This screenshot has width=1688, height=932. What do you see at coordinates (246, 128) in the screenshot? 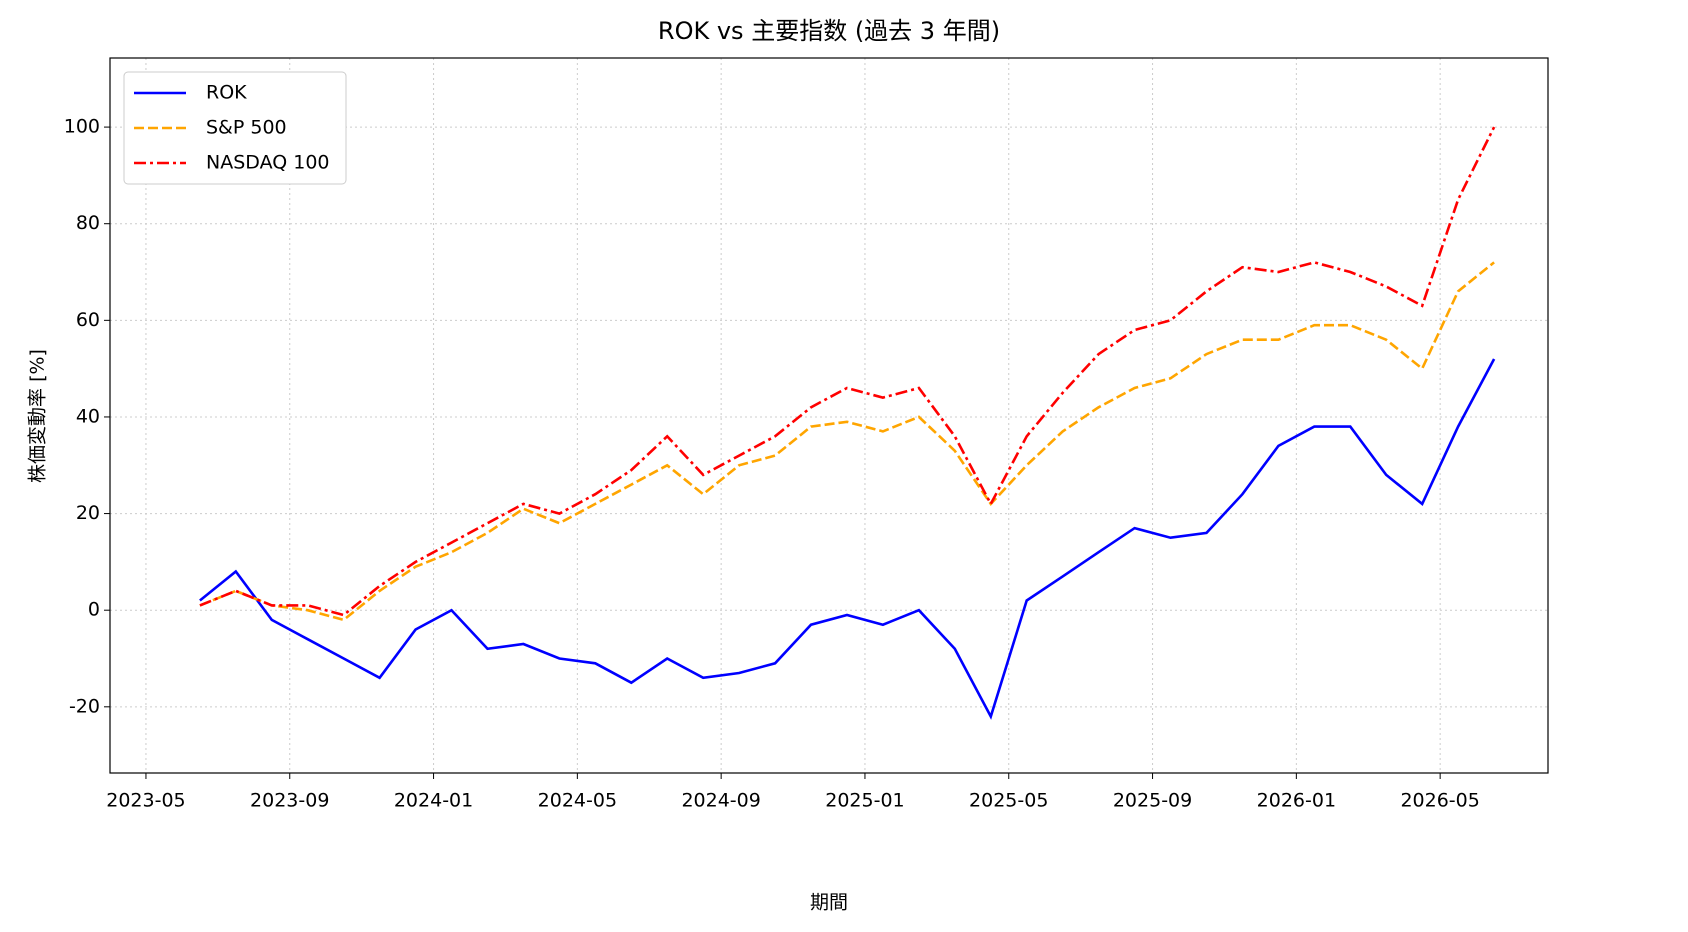
I see `legend-label: S&P 500` at bounding box center [246, 128].